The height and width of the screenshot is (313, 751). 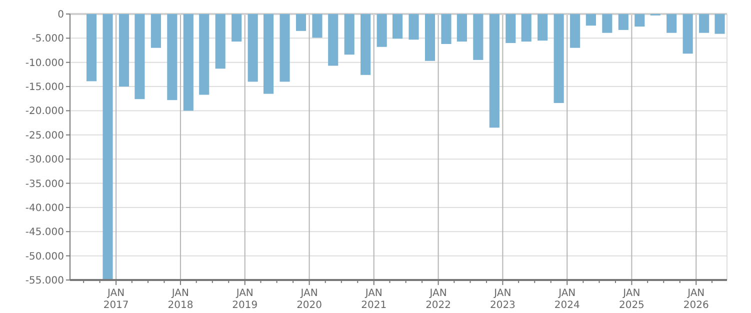 I want to click on y-tick-label: -15.000, so click(x=44, y=88).